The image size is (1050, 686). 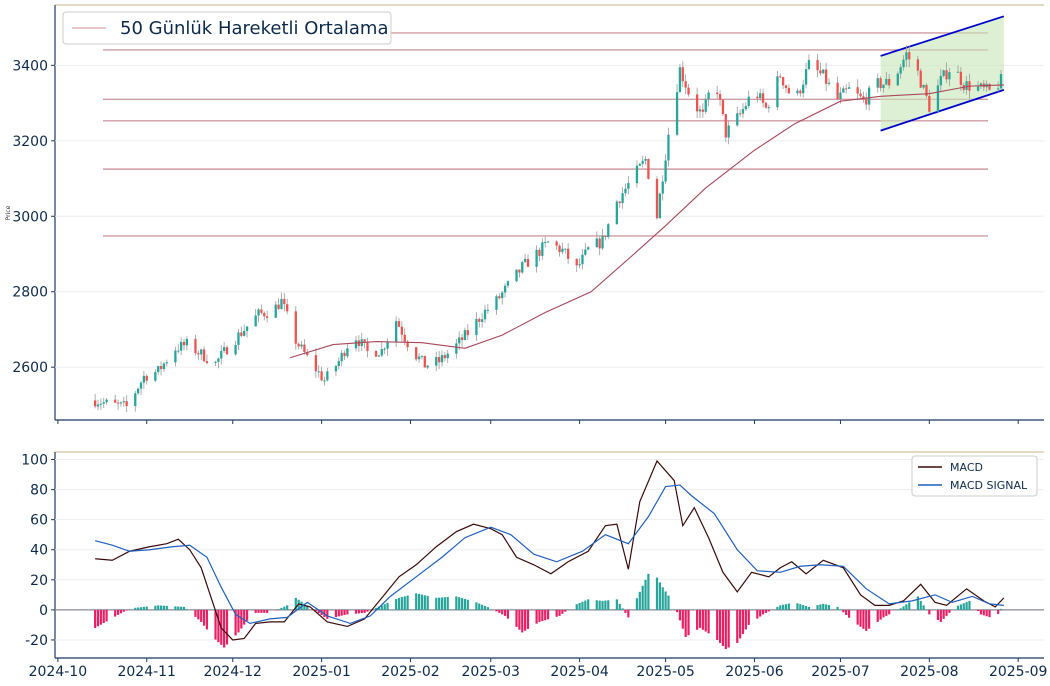 What do you see at coordinates (321, 672) in the screenshot?
I see `macd-x-tick-label: 2025-01` at bounding box center [321, 672].